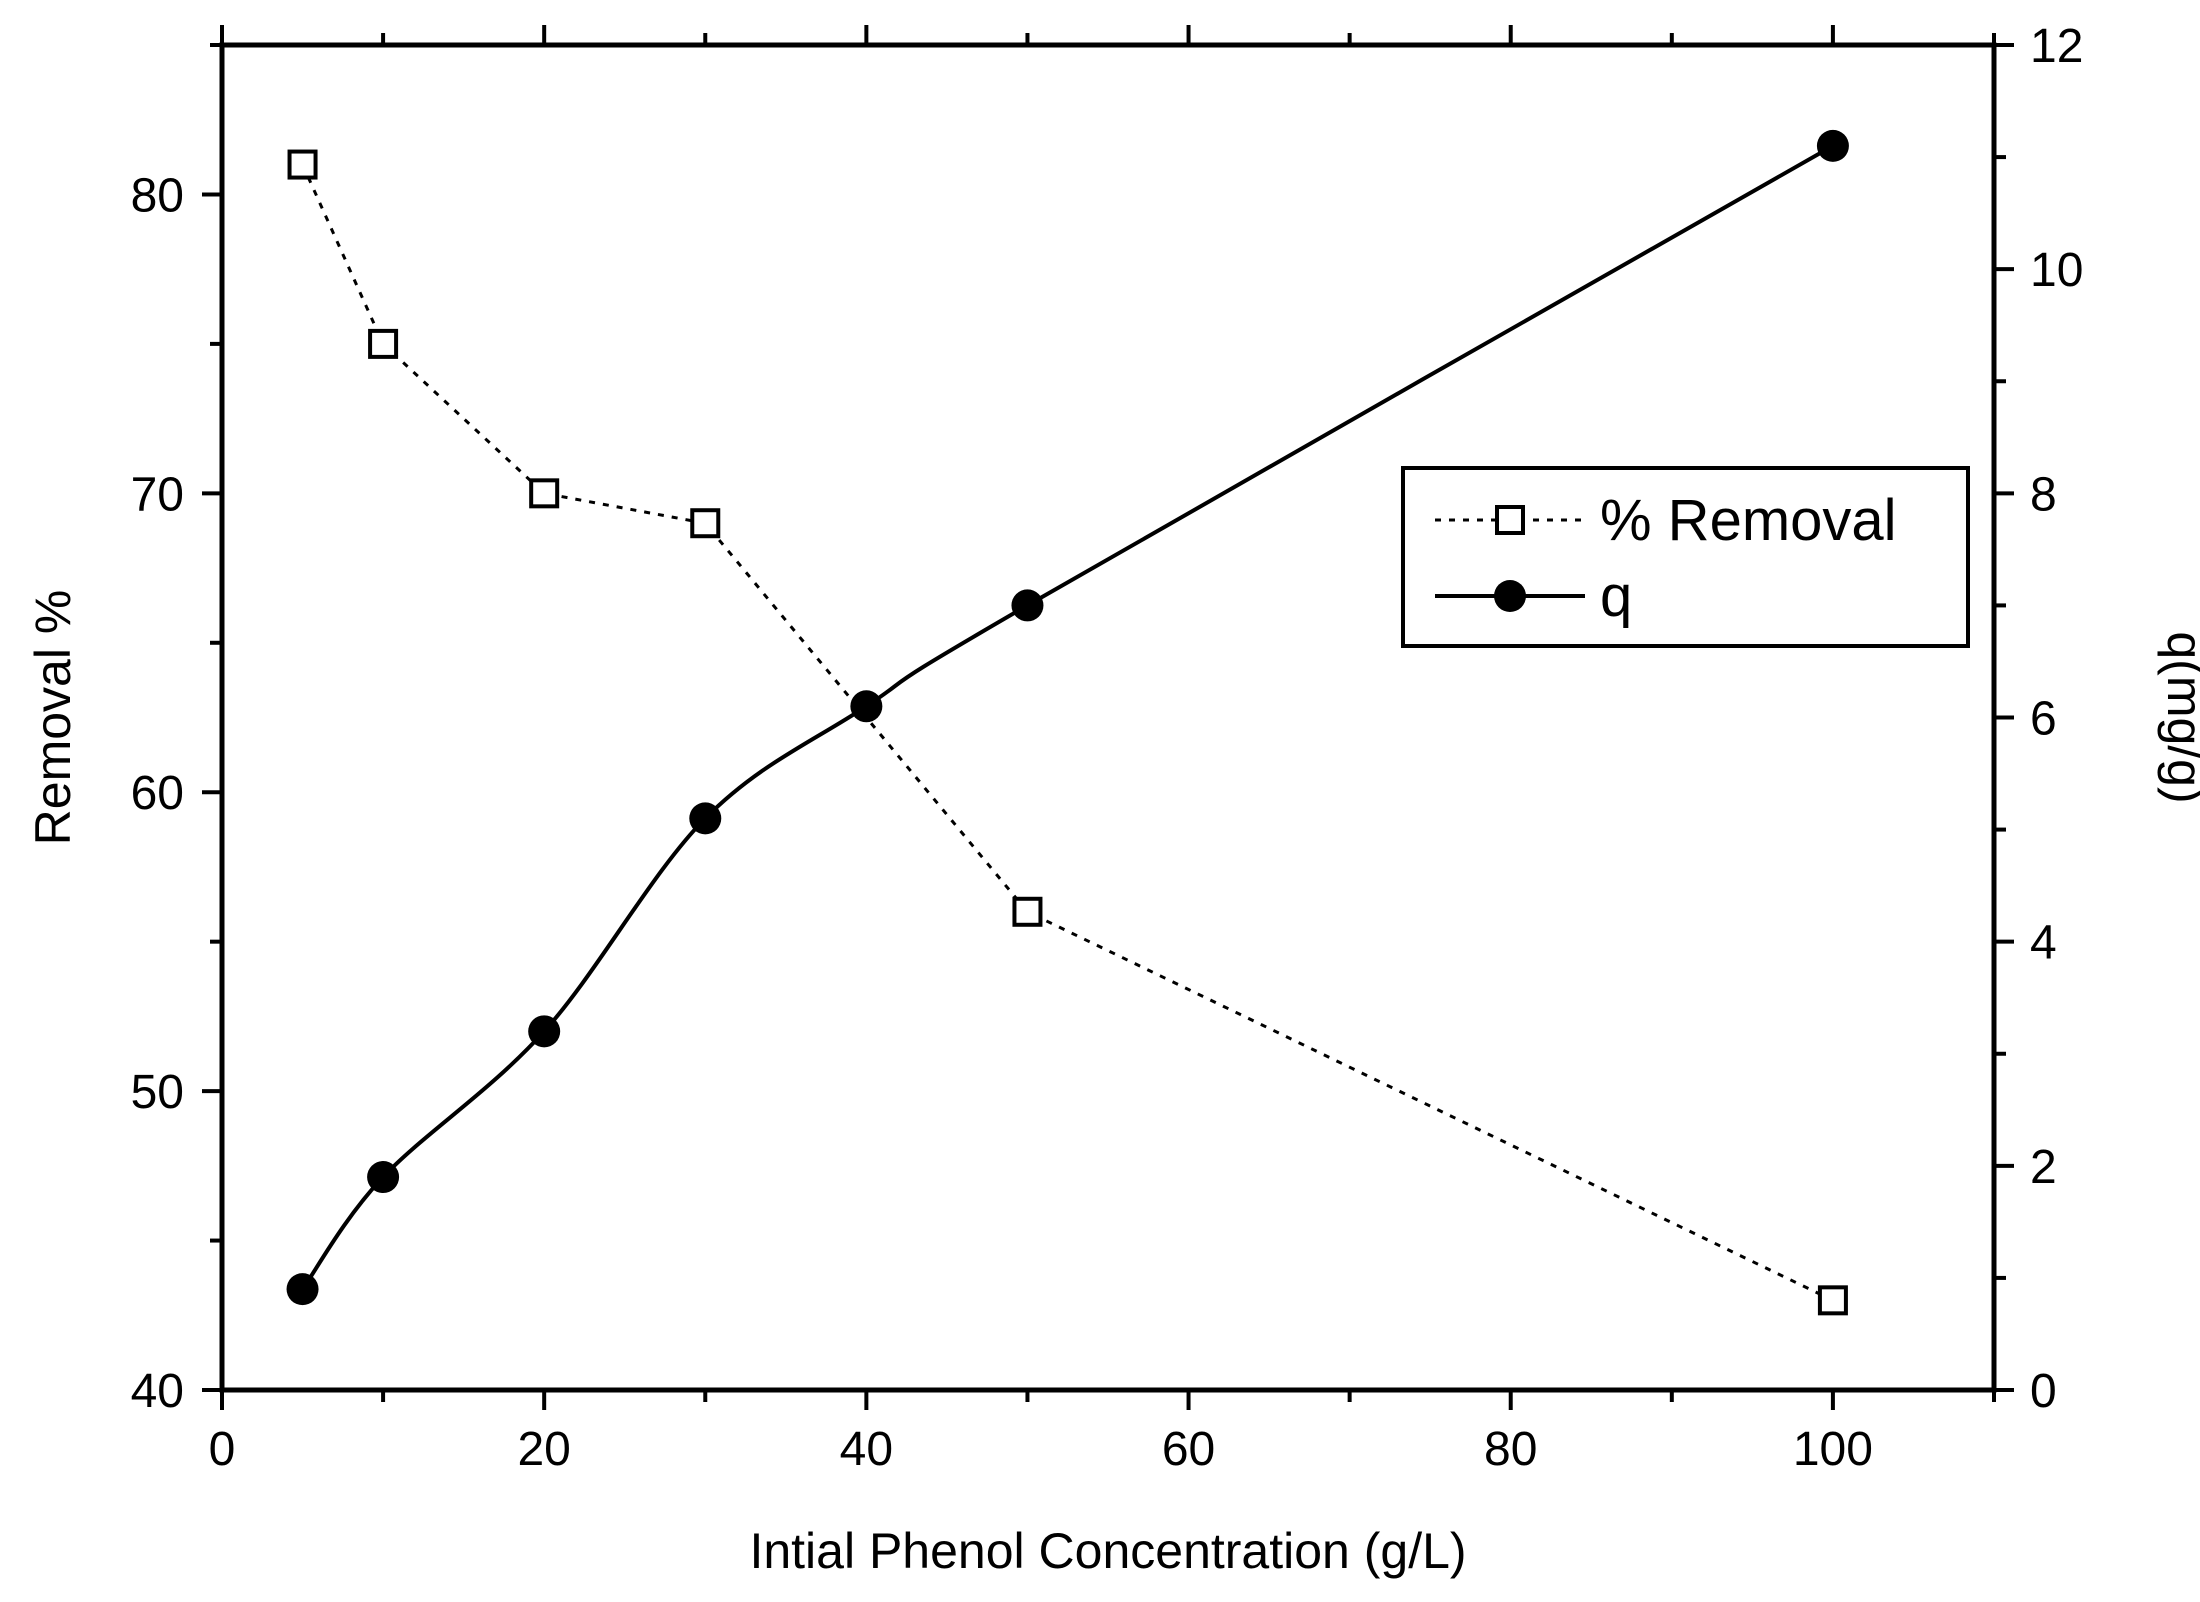 This screenshot has height=1602, width=2200. Describe the element at coordinates (1510, 520) in the screenshot. I see `legend-marker-removal` at that location.